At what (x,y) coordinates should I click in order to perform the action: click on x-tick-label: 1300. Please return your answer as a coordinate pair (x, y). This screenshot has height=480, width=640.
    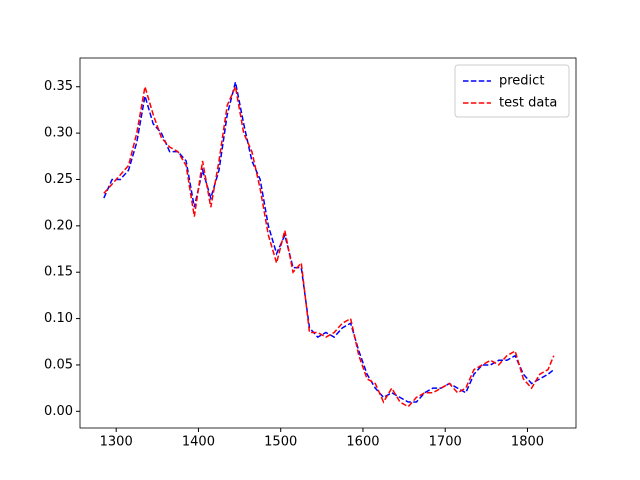
    Looking at the image, I should click on (116, 442).